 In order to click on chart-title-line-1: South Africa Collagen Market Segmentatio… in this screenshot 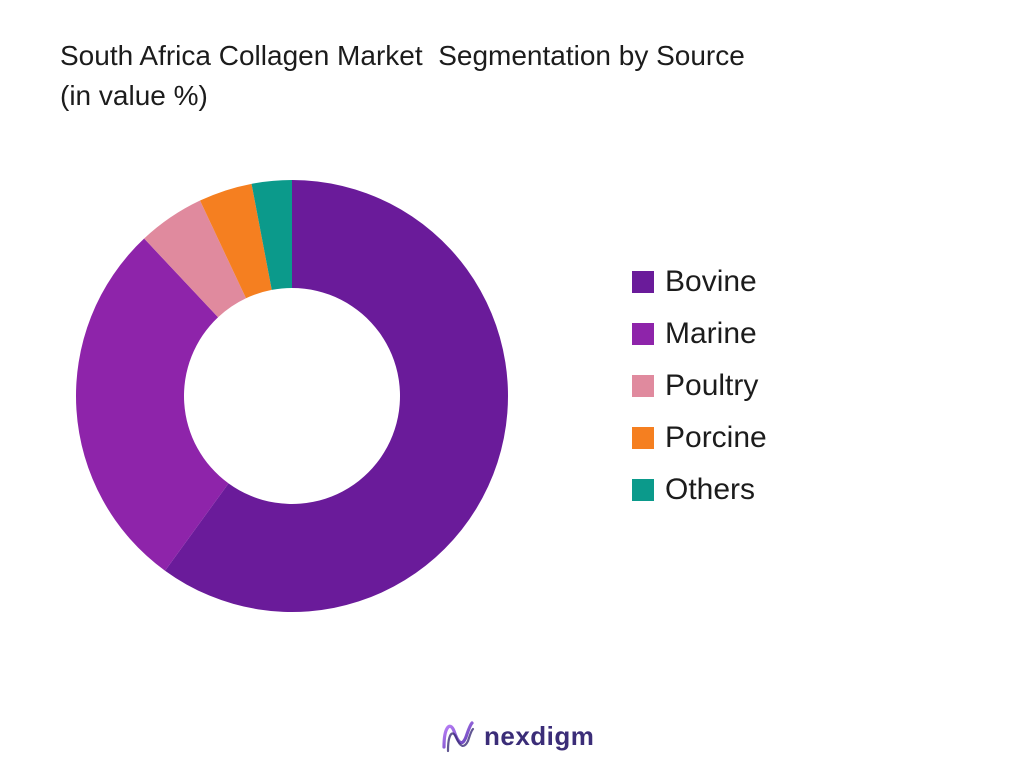, I will do `click(402, 55)`.